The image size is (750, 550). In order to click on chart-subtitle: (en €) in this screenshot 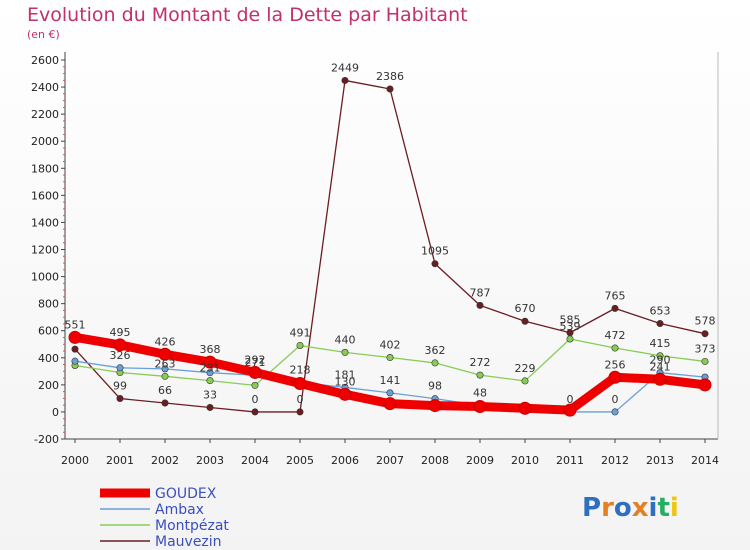, I will do `click(43, 34)`.